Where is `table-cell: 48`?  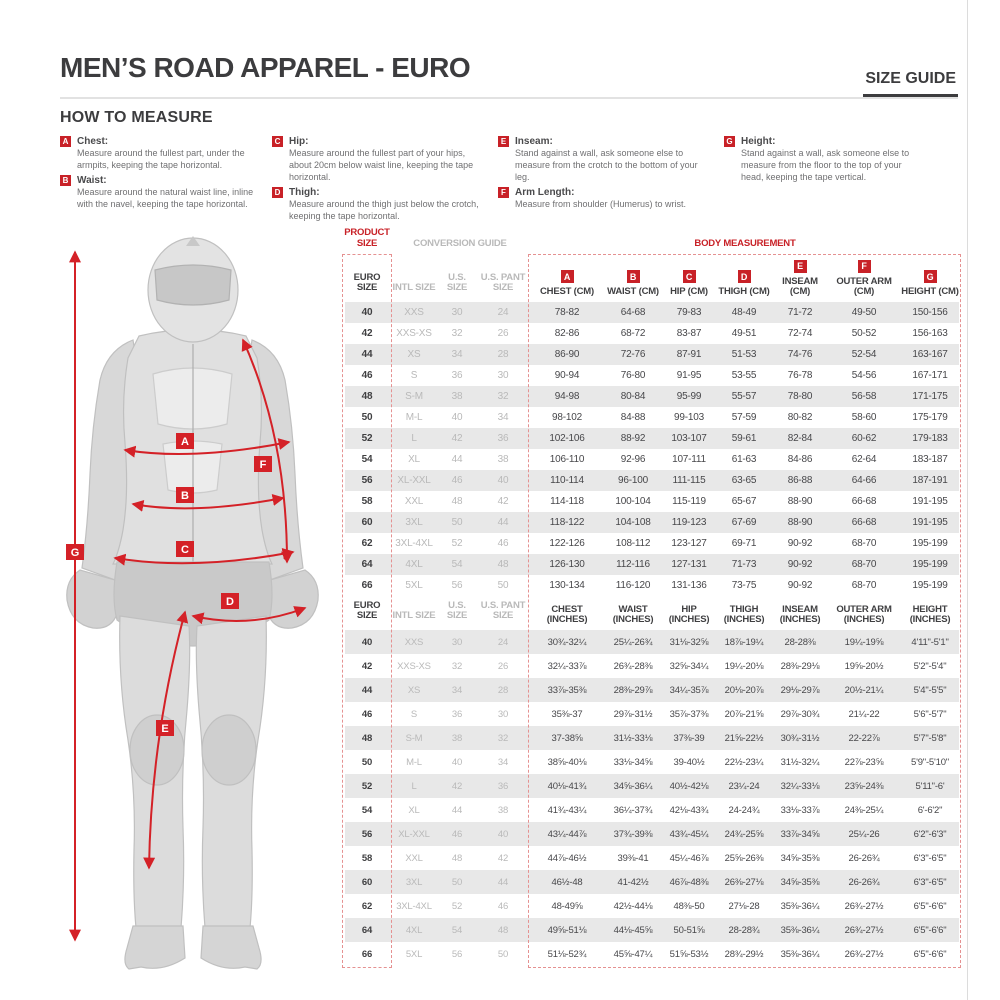
table-cell: 48 is located at coordinates (367, 396).